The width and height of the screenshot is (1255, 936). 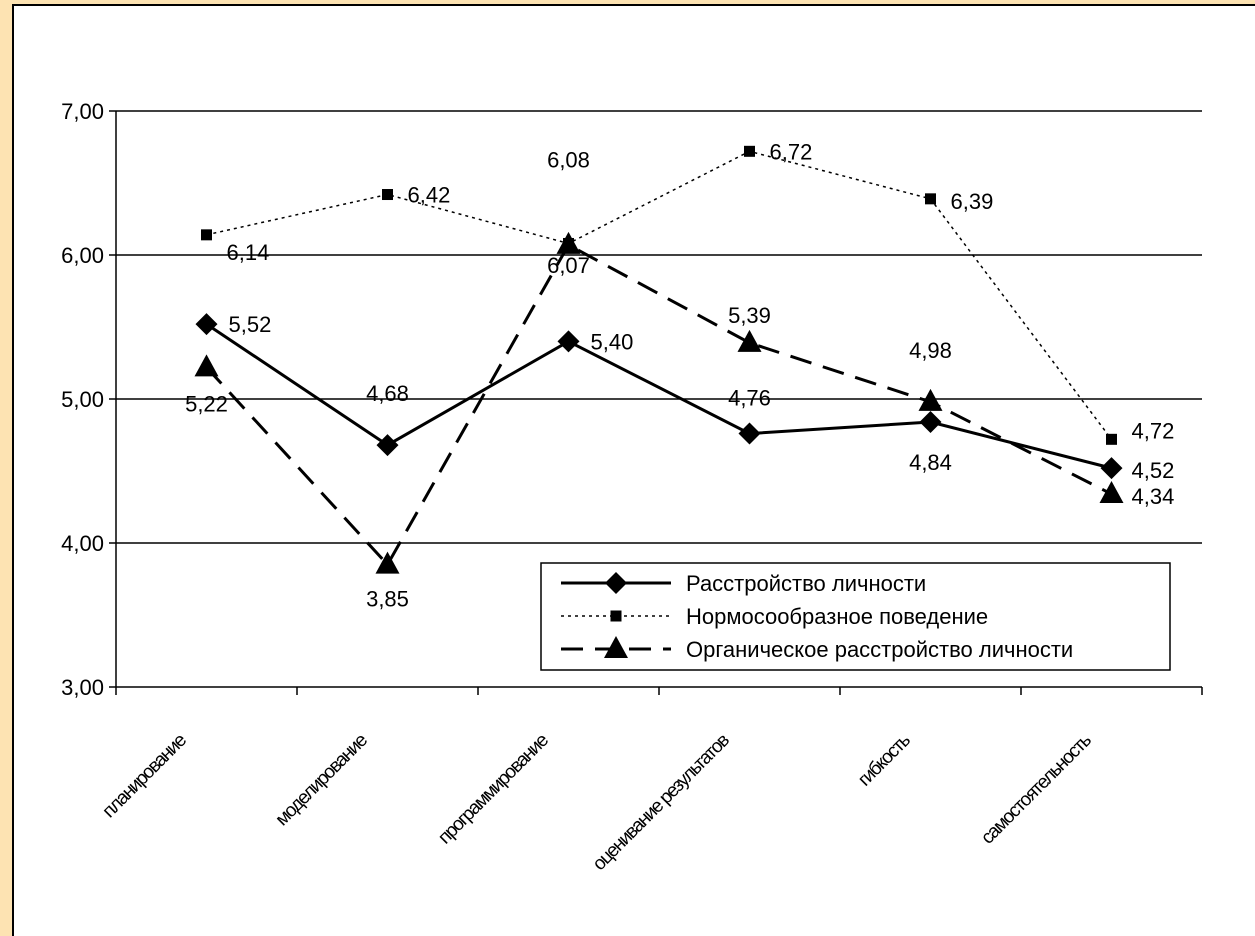 What do you see at coordinates (1153, 496) in the screenshot?
I see `data-label: 4,34` at bounding box center [1153, 496].